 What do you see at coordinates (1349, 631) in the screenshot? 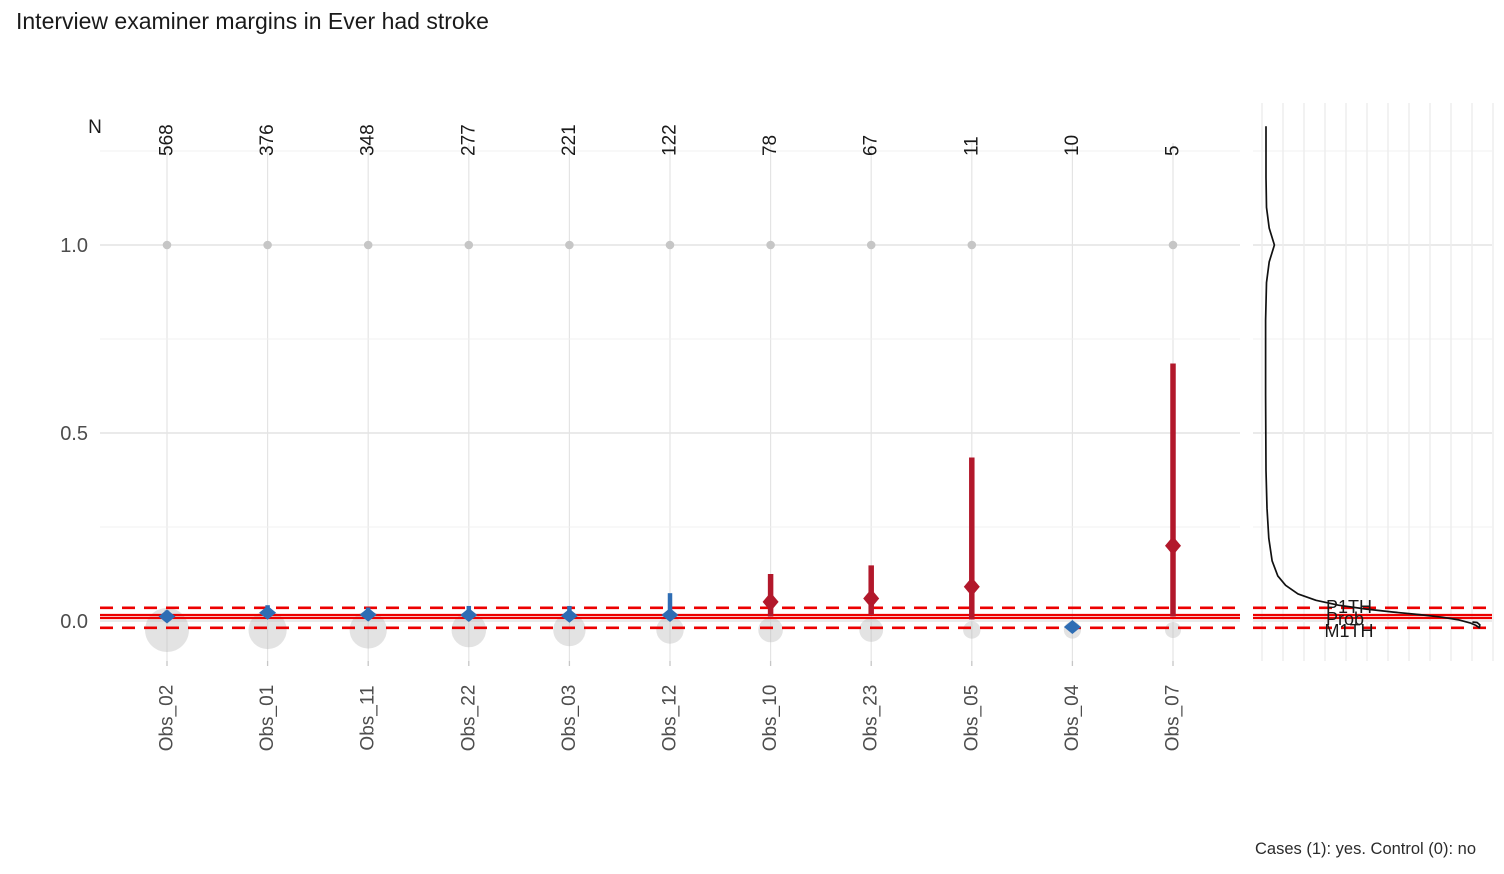
I see `threshold-line-label: M1TH` at bounding box center [1349, 631].